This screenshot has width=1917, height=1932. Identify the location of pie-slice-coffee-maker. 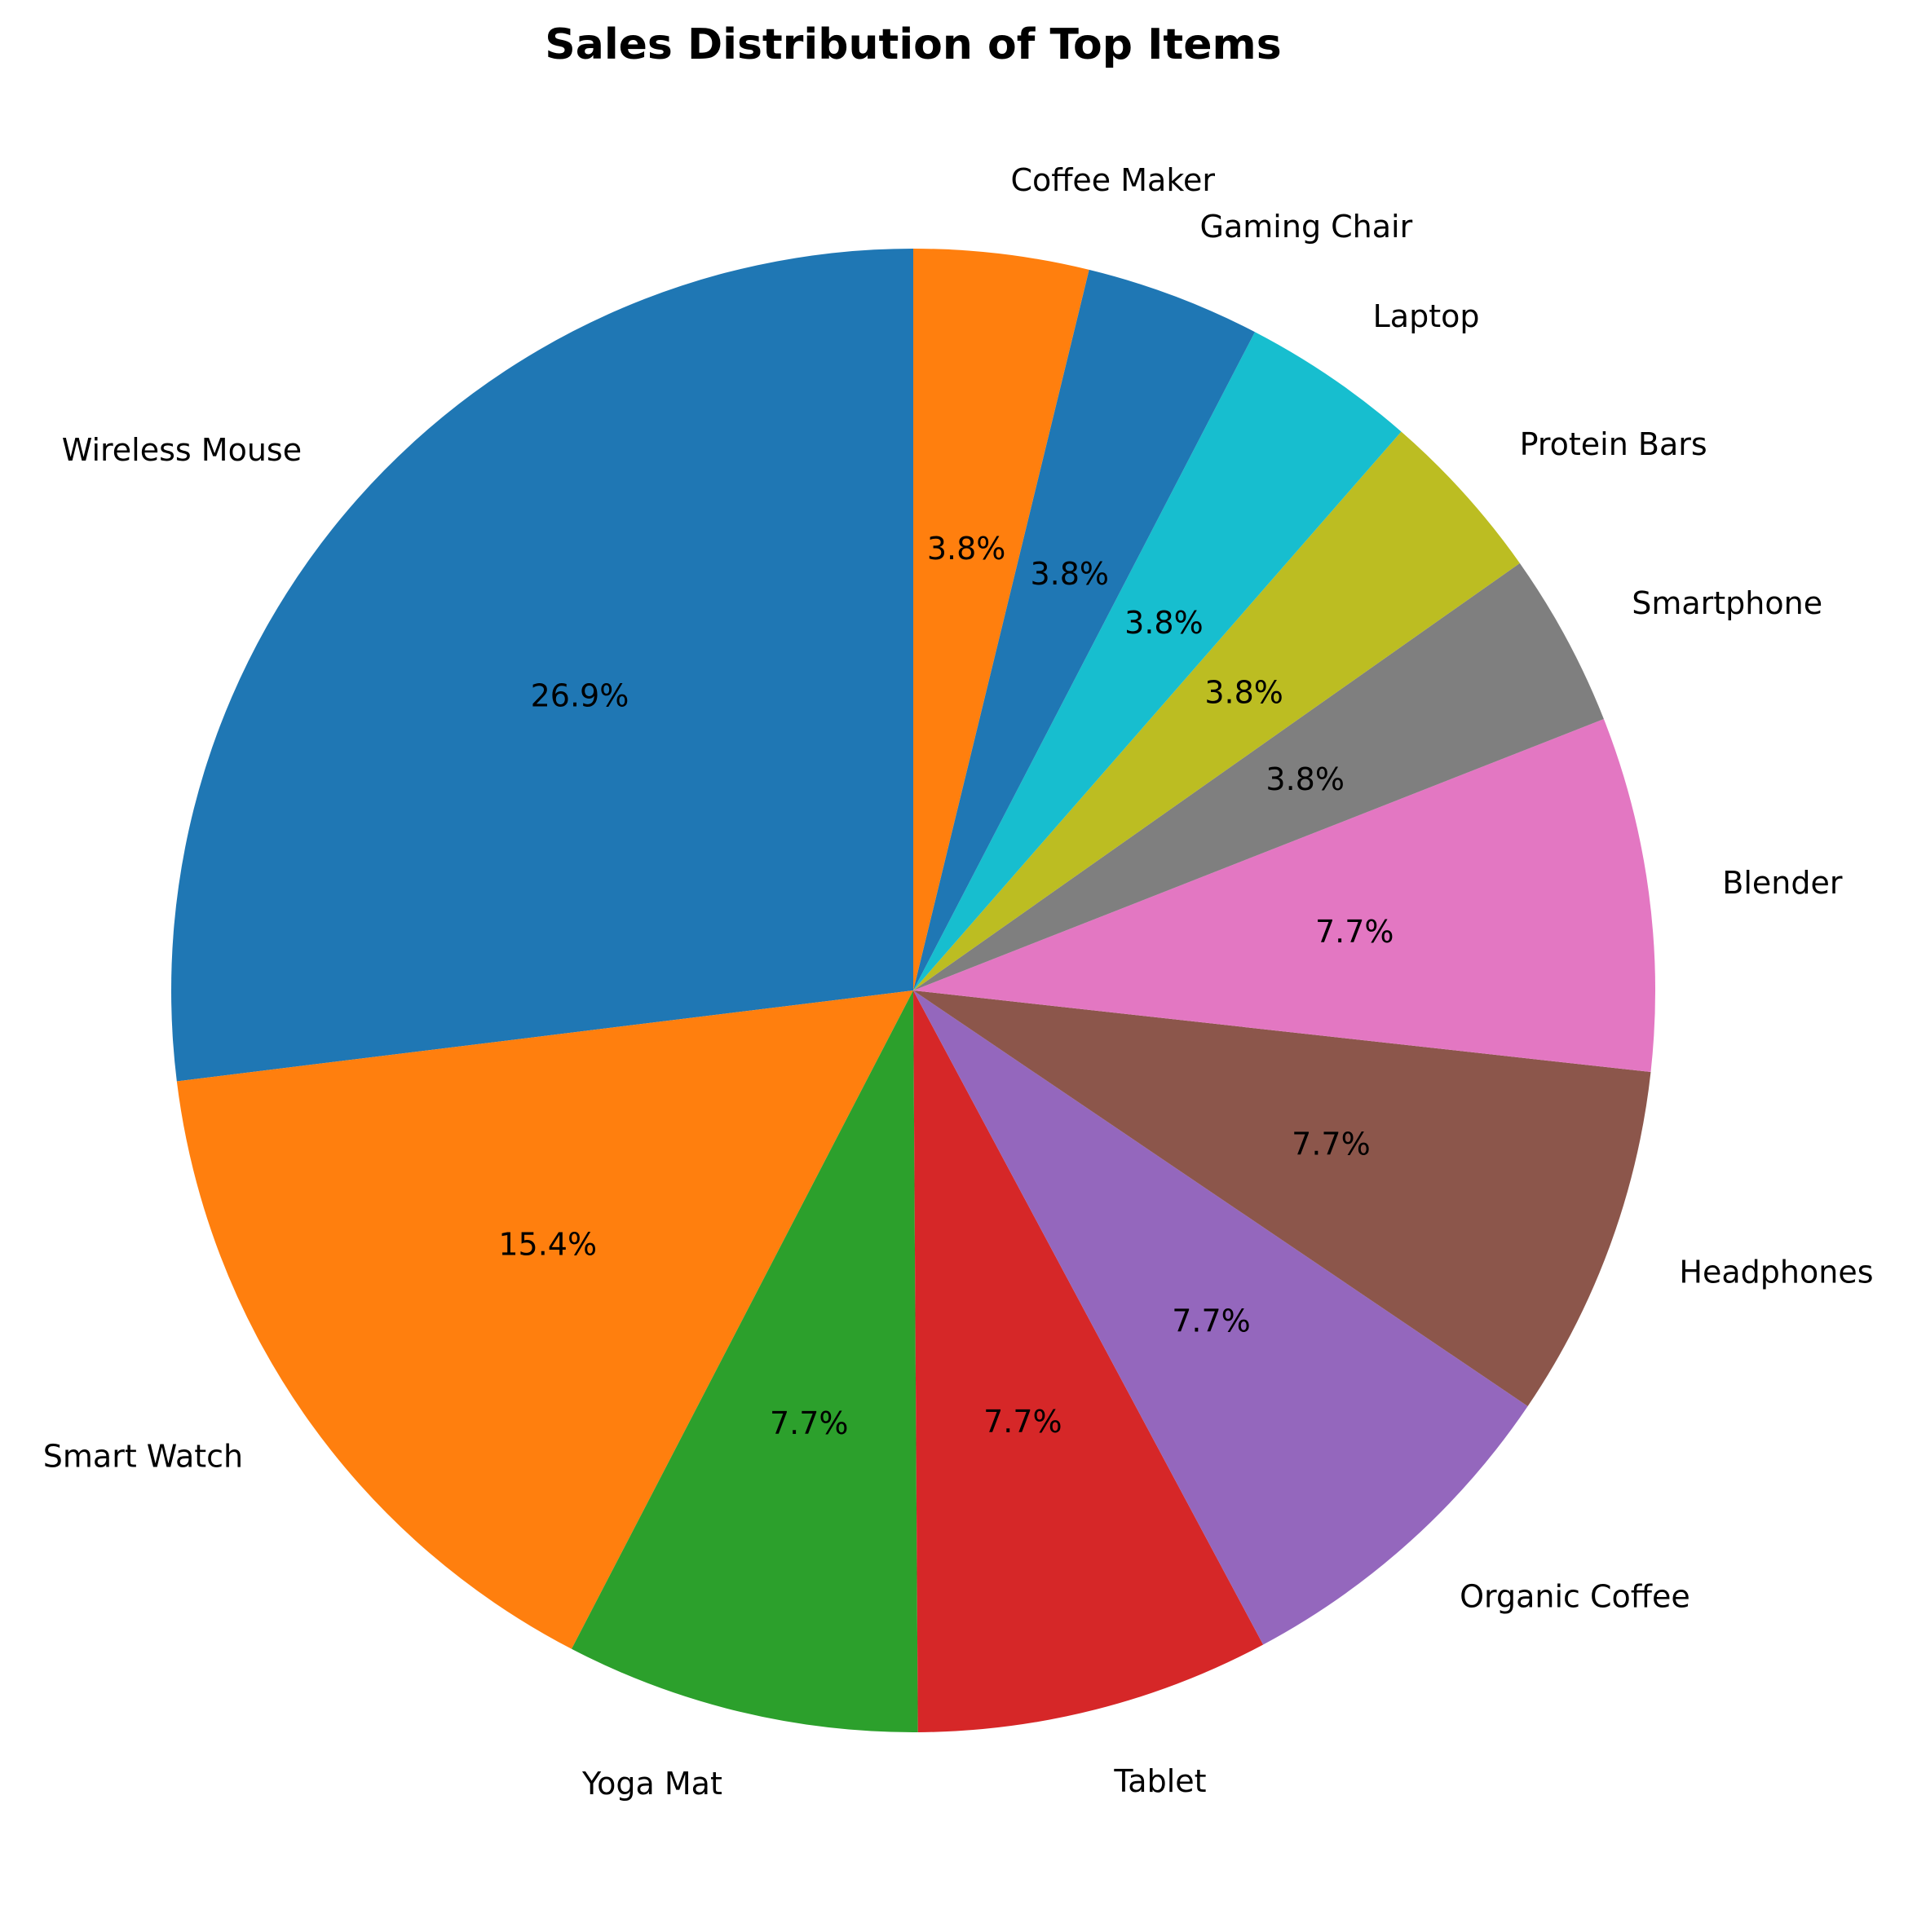
(1001, 619).